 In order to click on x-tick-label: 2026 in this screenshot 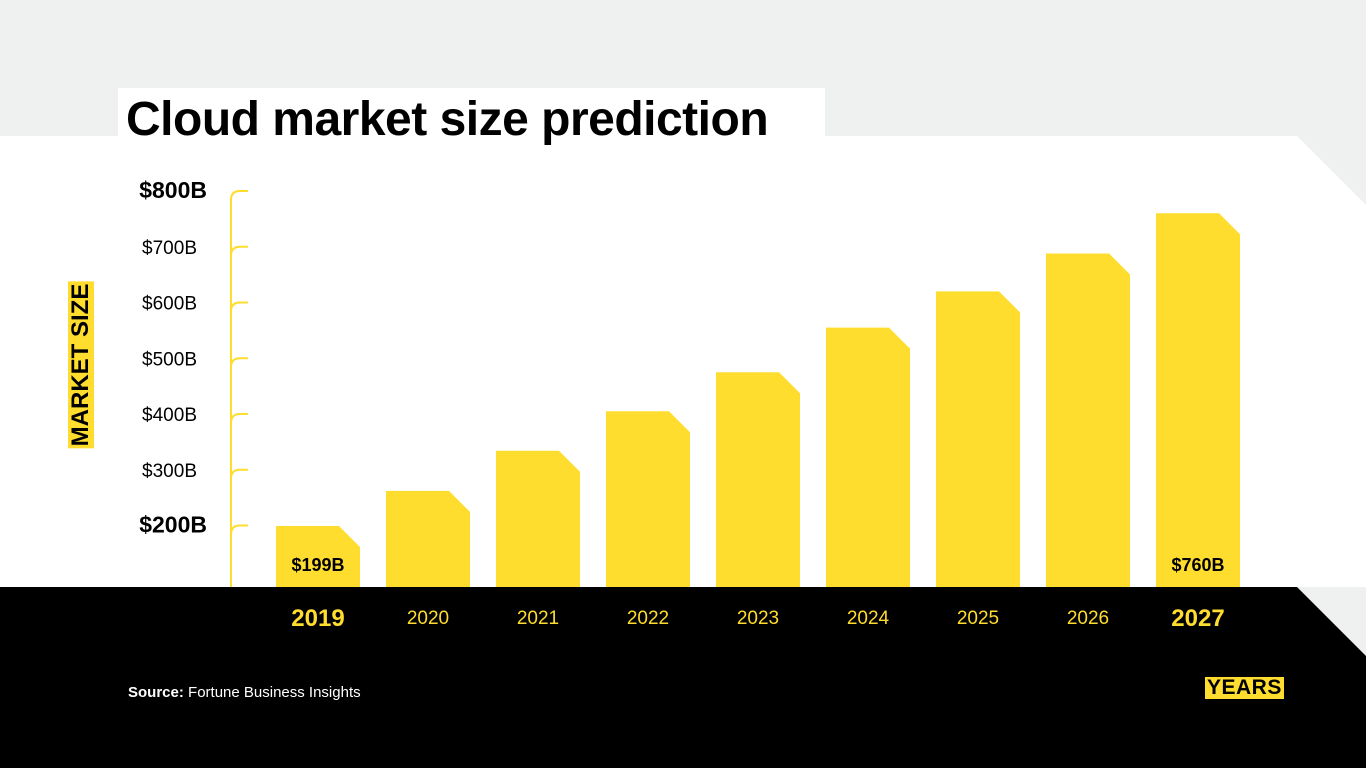, I will do `click(1088, 618)`.